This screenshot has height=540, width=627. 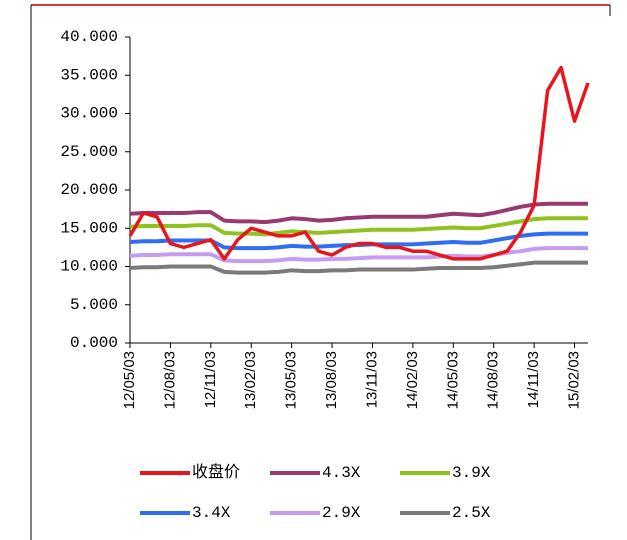 What do you see at coordinates (216, 472) in the screenshot?
I see `legend-label: 收盘价` at bounding box center [216, 472].